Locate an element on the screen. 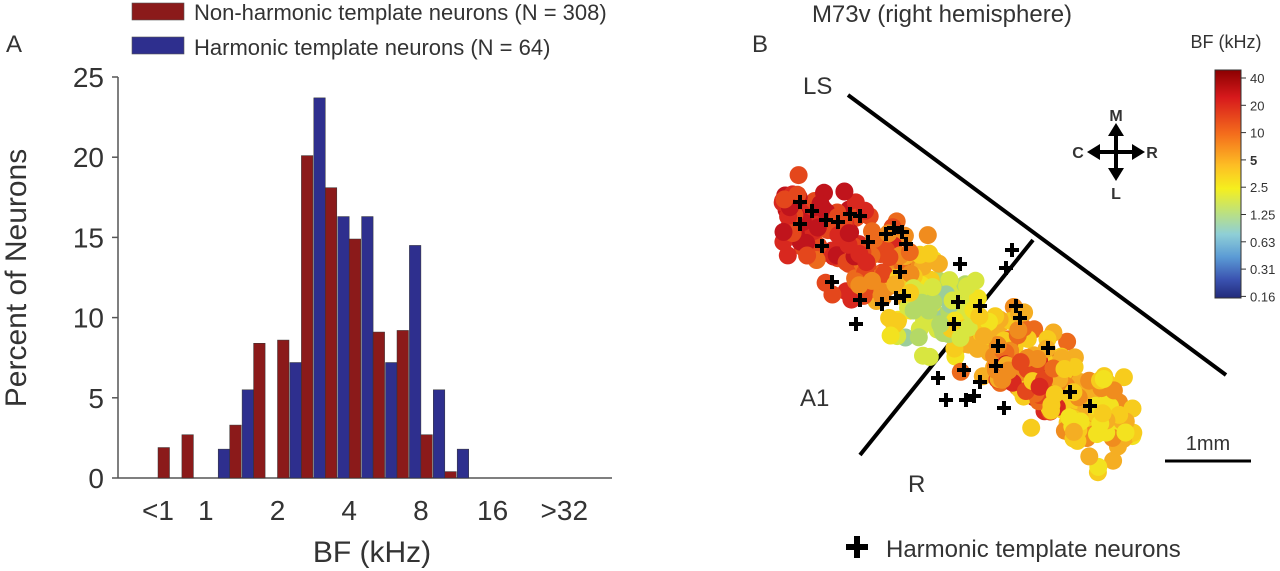 The height and width of the screenshot is (571, 1280). x-tick-label: 16 is located at coordinates (492, 510).